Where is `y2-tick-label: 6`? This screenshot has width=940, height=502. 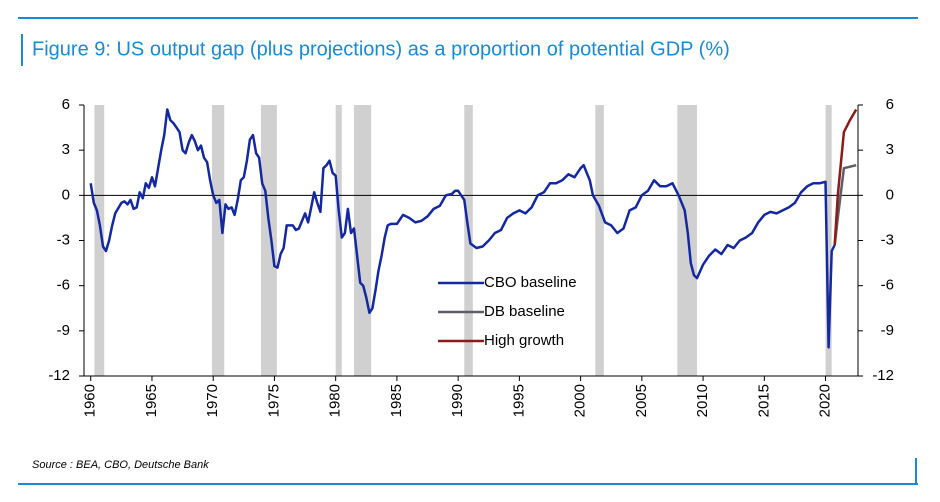
y2-tick-label: 6 is located at coordinates (890, 104).